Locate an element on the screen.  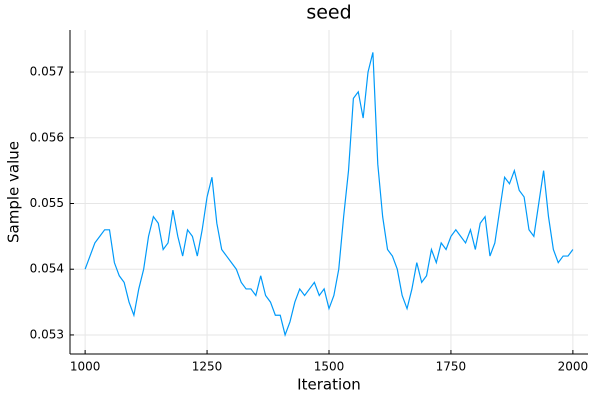
y-tick-label: 0.053 is located at coordinates (47, 334).